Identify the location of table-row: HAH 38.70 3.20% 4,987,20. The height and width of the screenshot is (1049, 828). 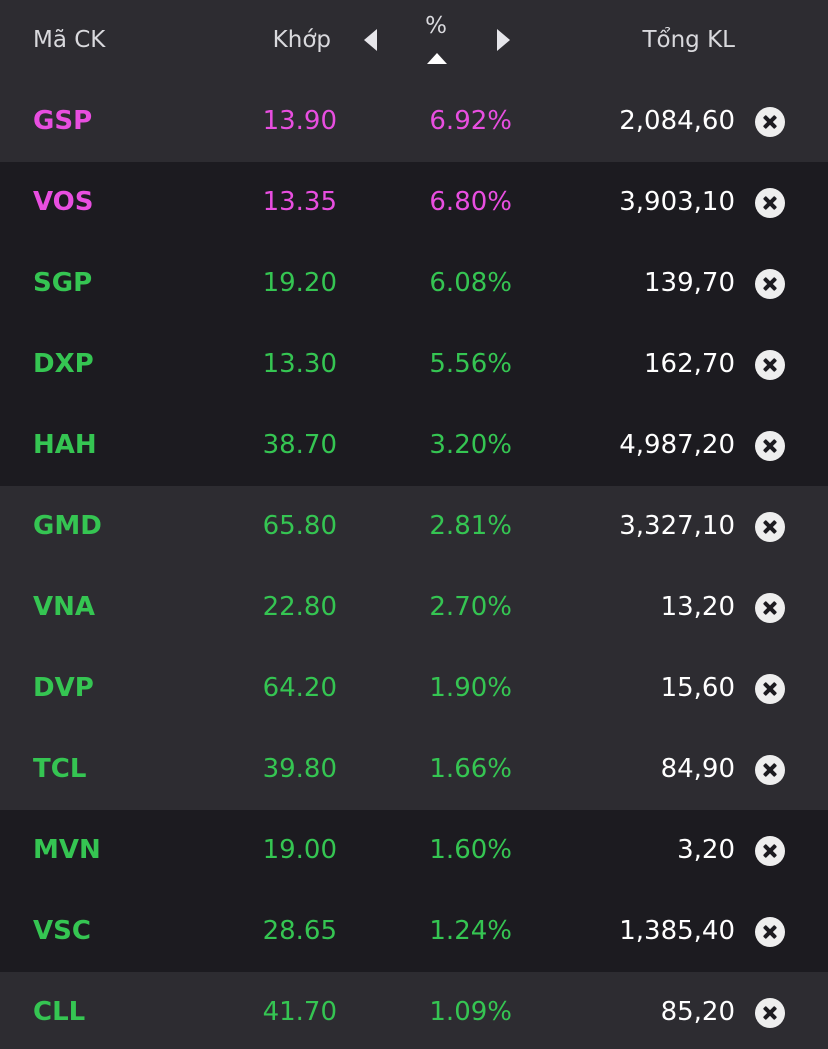
(414, 445).